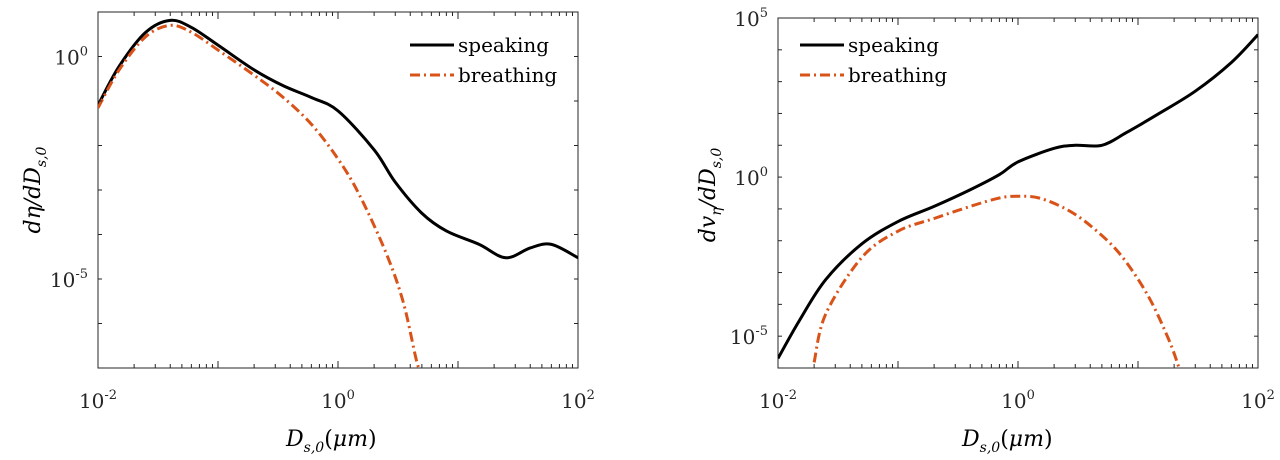 The image size is (1280, 460). Describe the element at coordinates (710, 195) in the screenshot. I see `right-y-axis-label: dvη/dDs,0` at that location.